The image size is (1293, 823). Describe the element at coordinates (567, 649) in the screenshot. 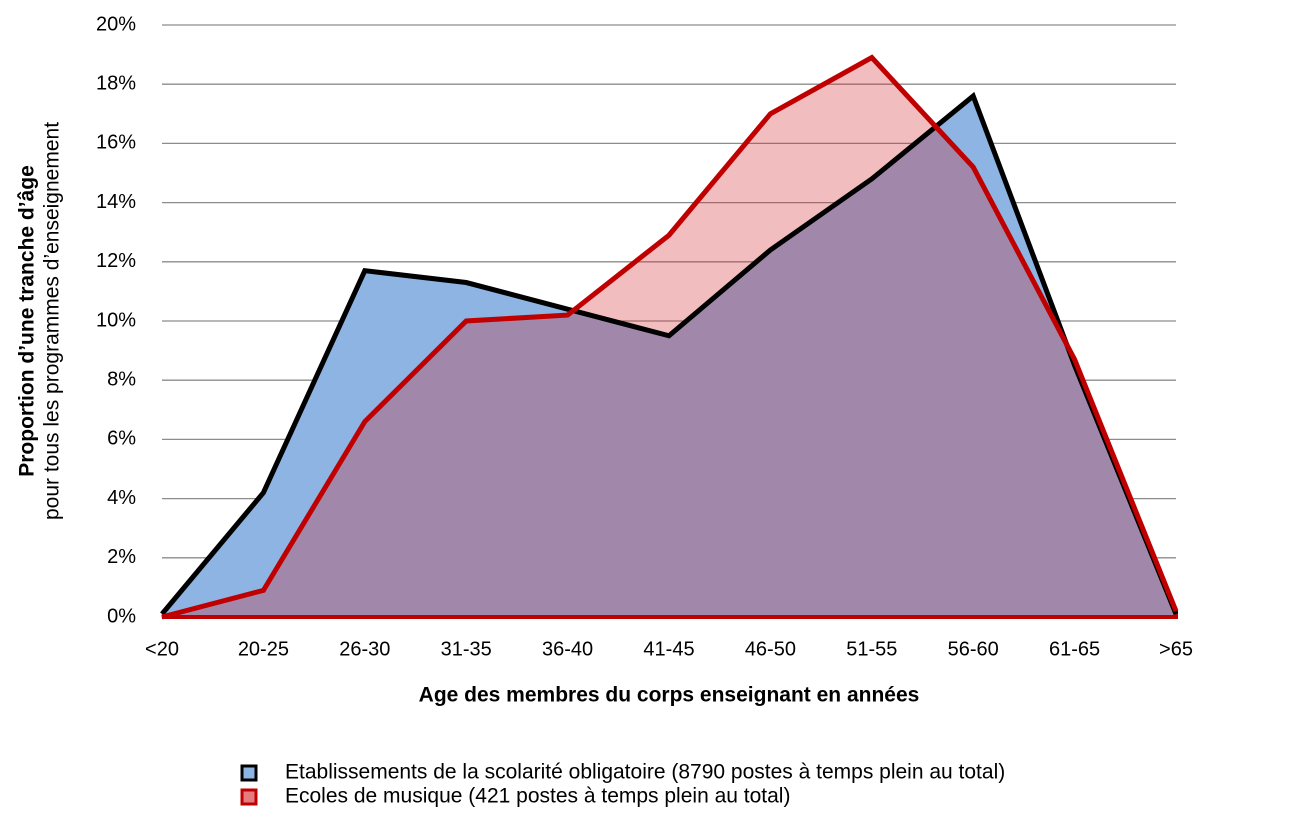

I see `x-tick-label: 36-40` at that location.